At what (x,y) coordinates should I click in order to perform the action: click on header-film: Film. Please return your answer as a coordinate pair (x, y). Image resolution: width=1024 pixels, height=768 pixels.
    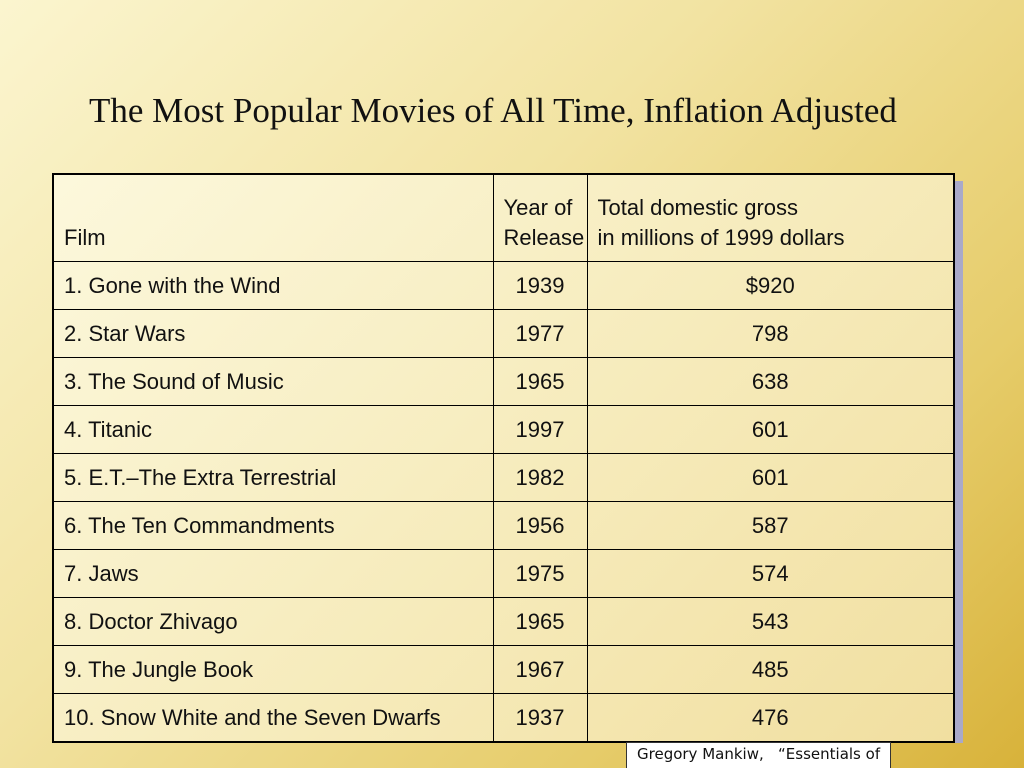
    Looking at the image, I should click on (273, 217).